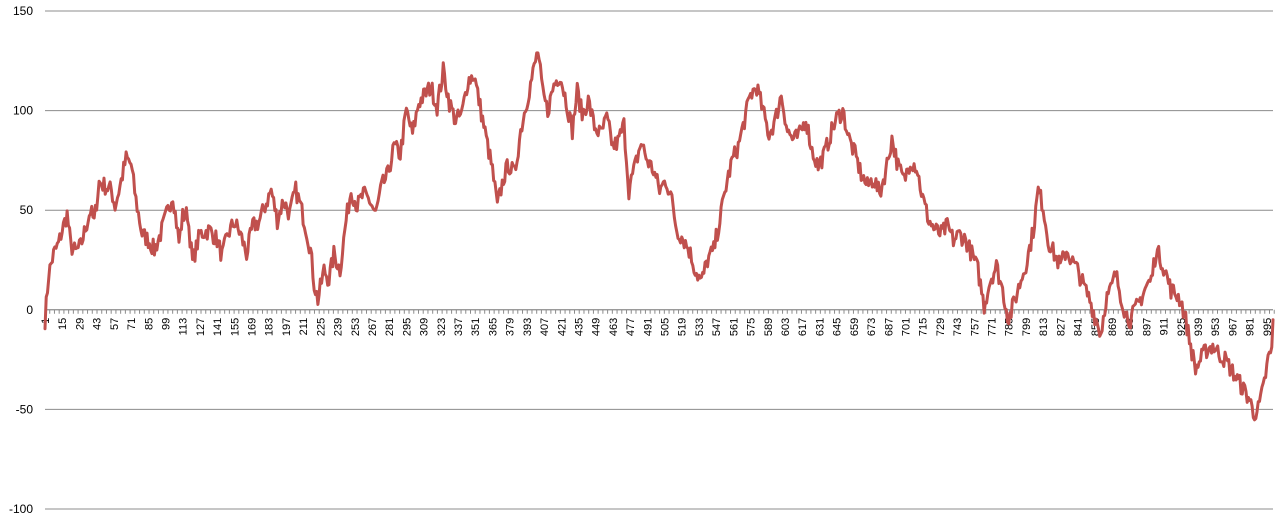  Describe the element at coordinates (752, 327) in the screenshot. I see `x-tick-label: 575` at that location.